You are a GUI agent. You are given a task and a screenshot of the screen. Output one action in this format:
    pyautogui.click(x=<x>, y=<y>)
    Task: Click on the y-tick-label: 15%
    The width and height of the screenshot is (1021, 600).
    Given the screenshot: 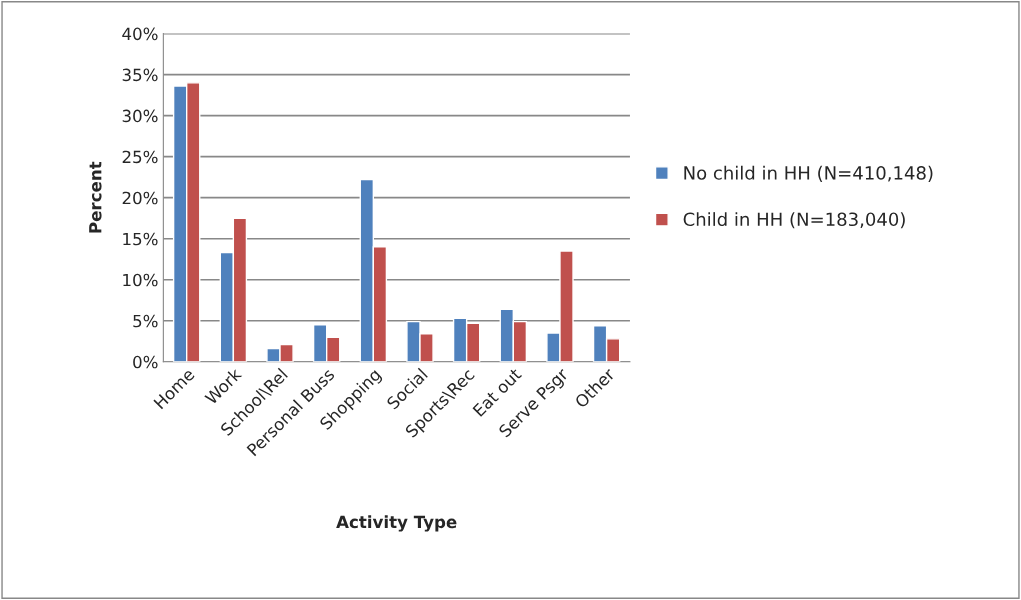 What is the action you would take?
    pyautogui.click(x=140, y=239)
    